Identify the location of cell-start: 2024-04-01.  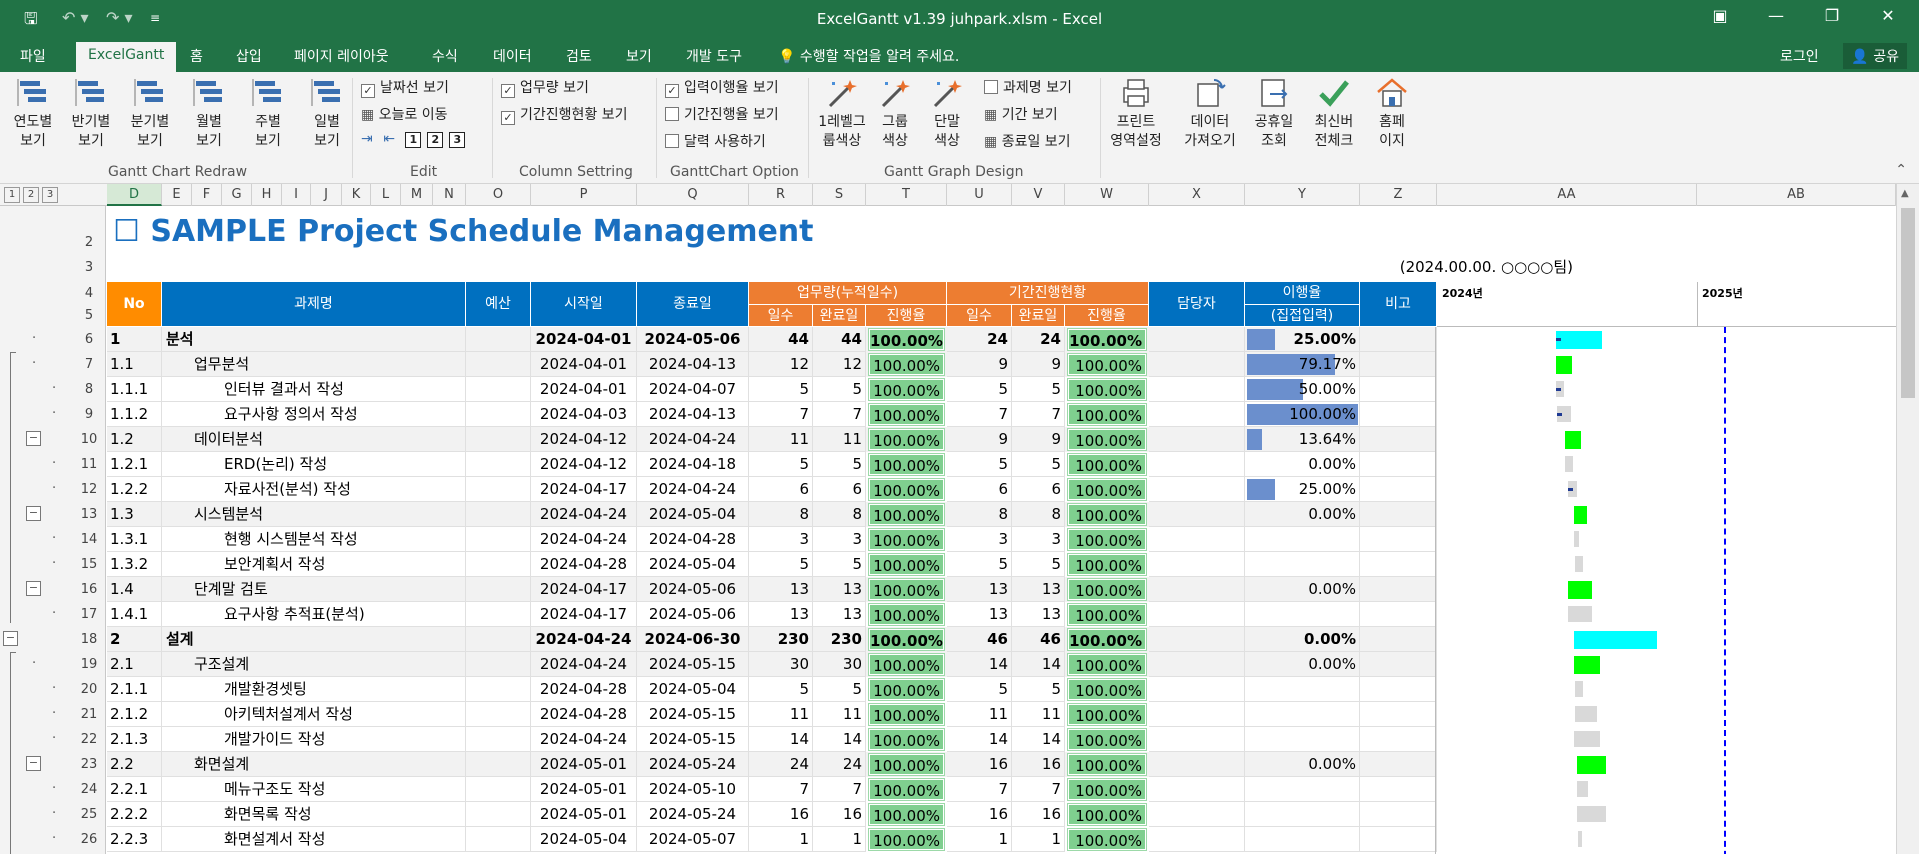
(584, 364).